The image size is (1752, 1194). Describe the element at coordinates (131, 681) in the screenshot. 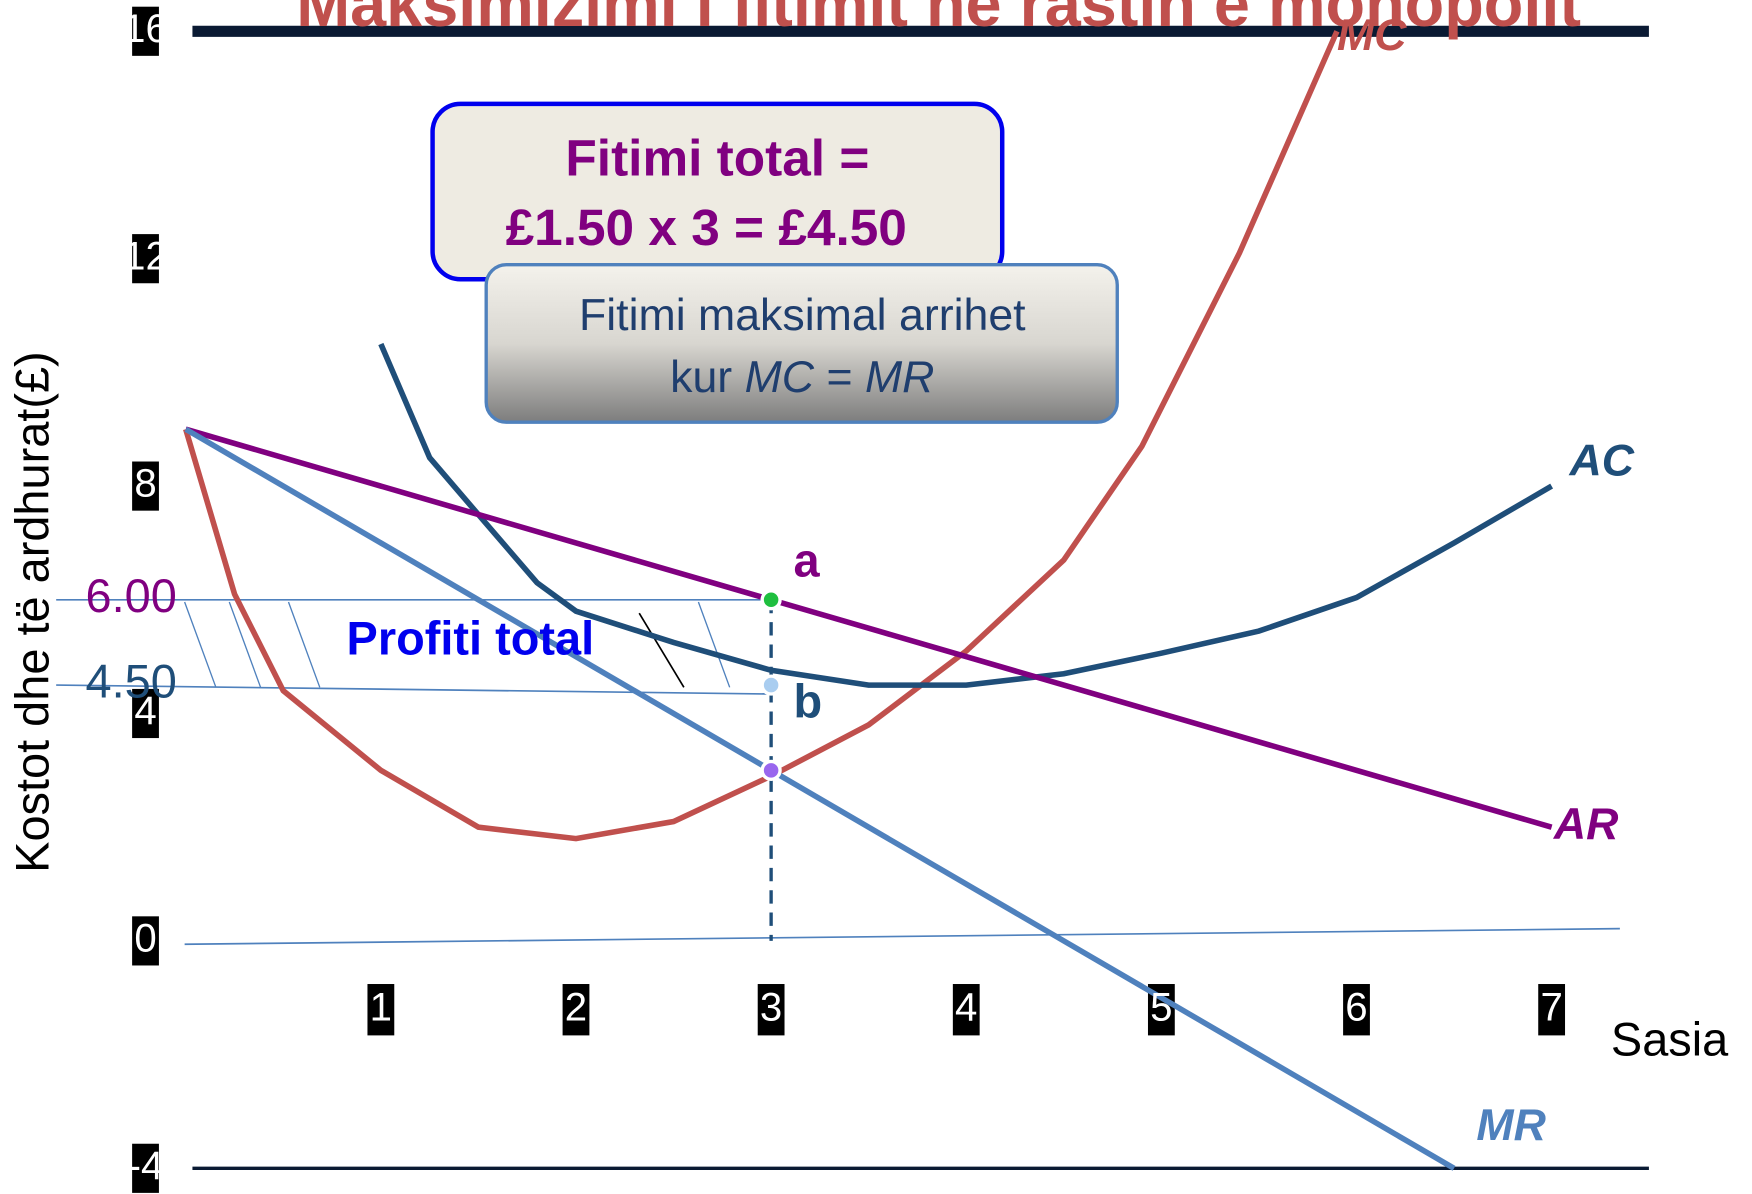

I see `level-label: 4.50` at that location.